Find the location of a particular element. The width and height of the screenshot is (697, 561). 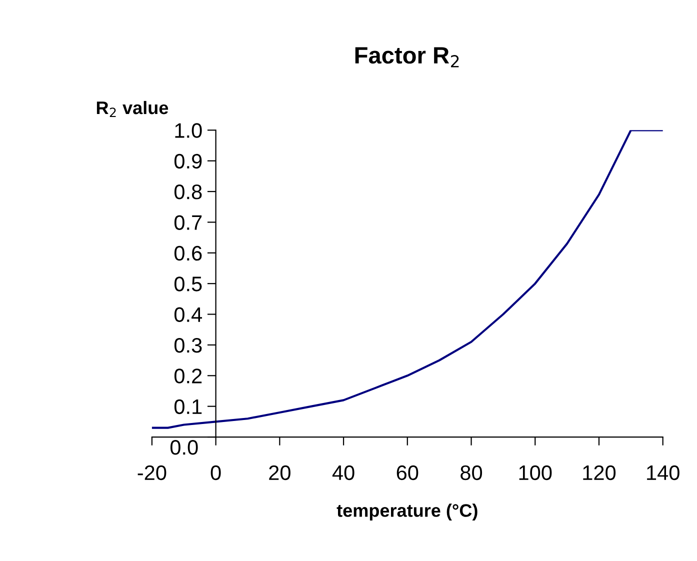

y-tick-label: 1.0 is located at coordinates (188, 130).